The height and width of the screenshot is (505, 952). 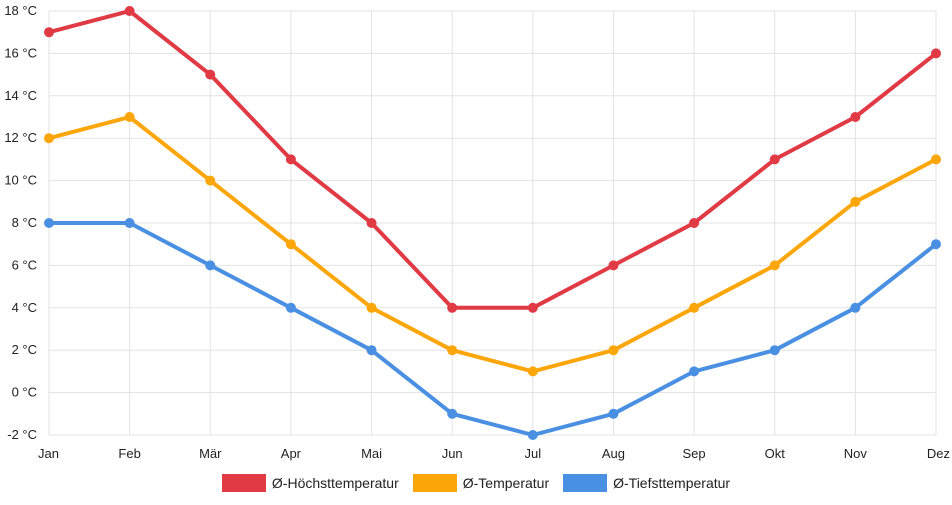 I want to click on y-tick-label: 0 °C, so click(x=24, y=392).